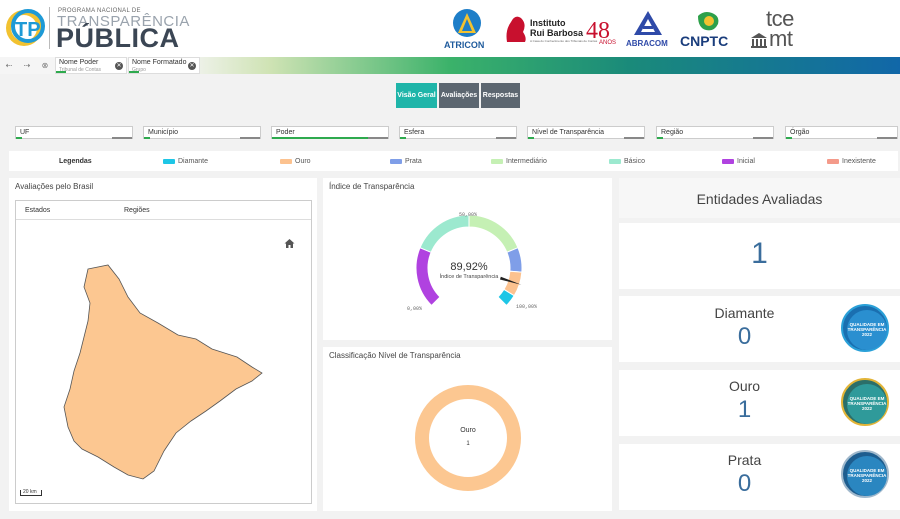  Describe the element at coordinates (74, 132) in the screenshot. I see `filter-uf: UF` at that location.